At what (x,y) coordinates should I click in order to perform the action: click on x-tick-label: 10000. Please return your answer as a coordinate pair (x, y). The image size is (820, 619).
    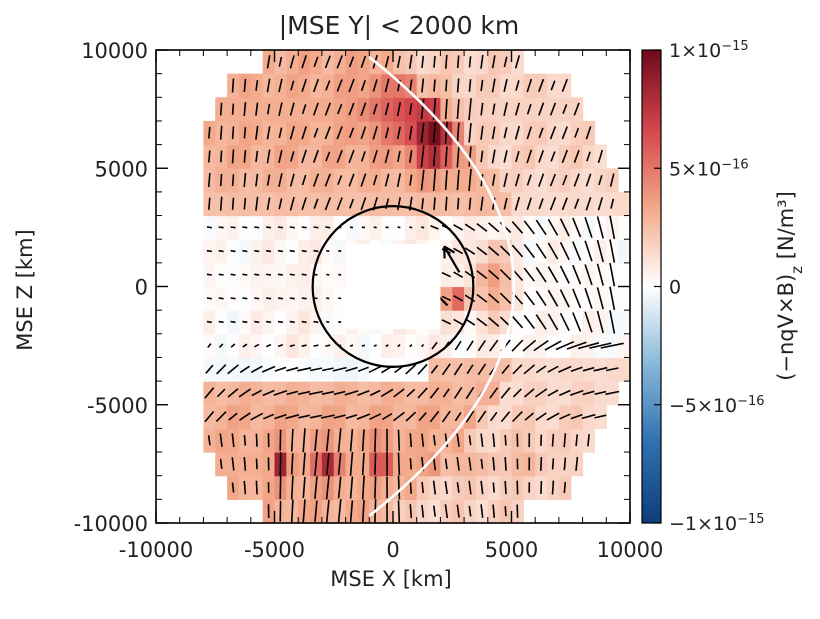
    Looking at the image, I should click on (630, 550).